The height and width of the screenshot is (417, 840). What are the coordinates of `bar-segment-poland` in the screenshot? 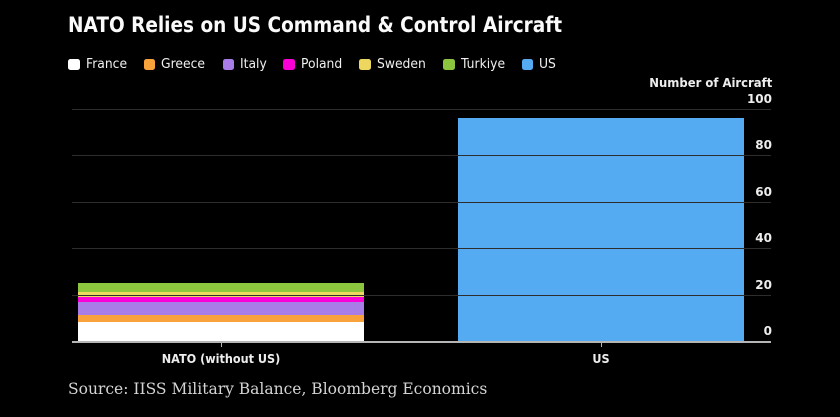 It's located at (221, 299).